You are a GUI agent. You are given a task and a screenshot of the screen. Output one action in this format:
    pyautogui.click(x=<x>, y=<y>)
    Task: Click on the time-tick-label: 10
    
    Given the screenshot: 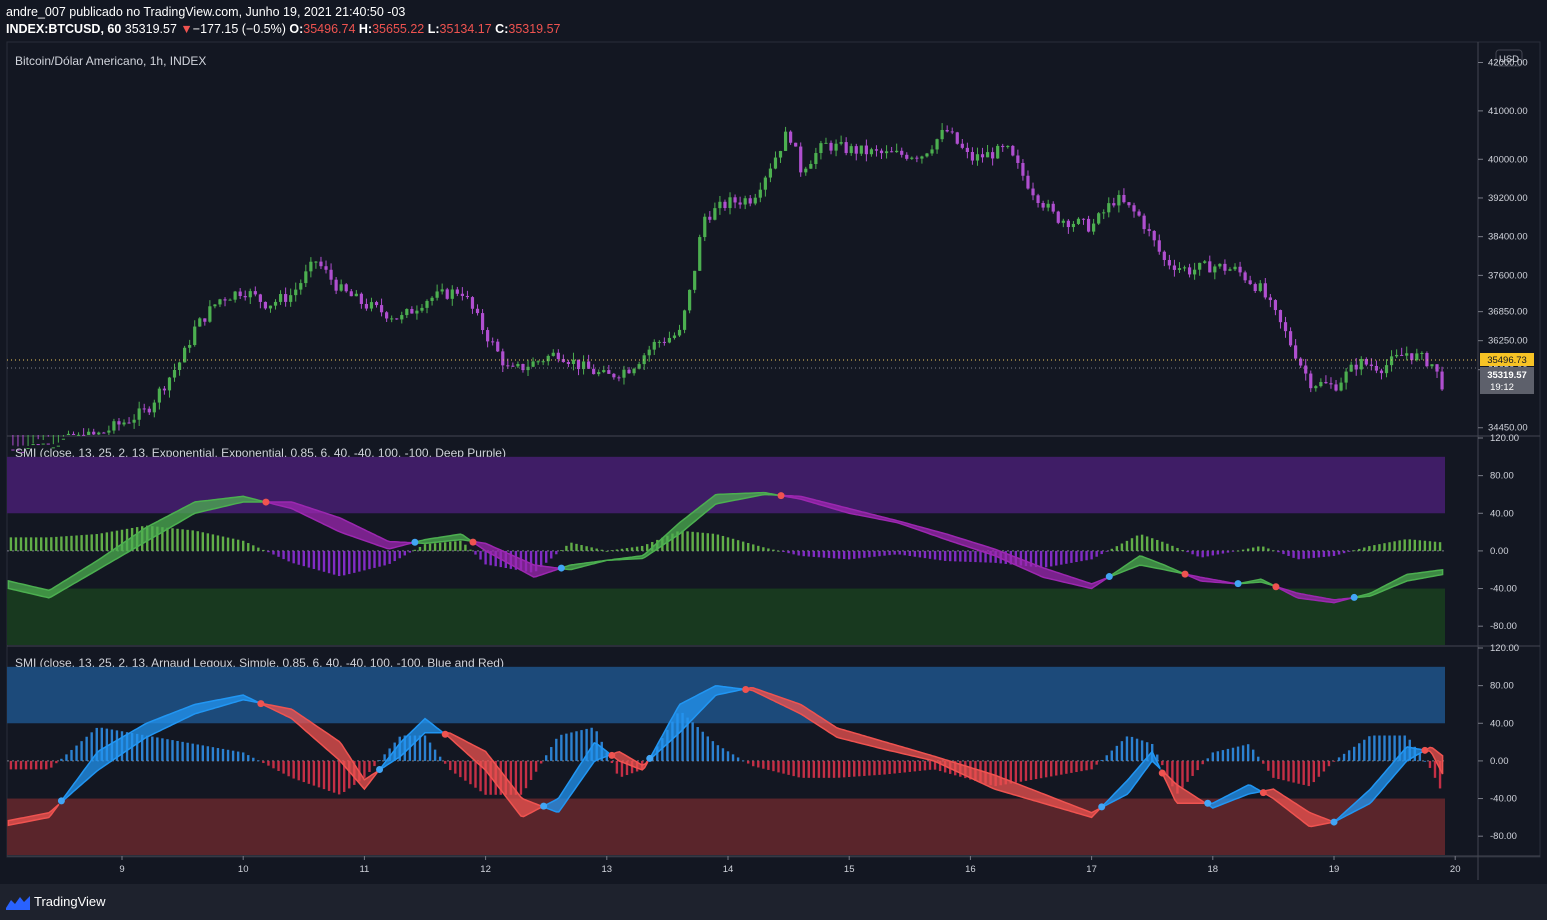 What is the action you would take?
    pyautogui.click(x=243, y=869)
    